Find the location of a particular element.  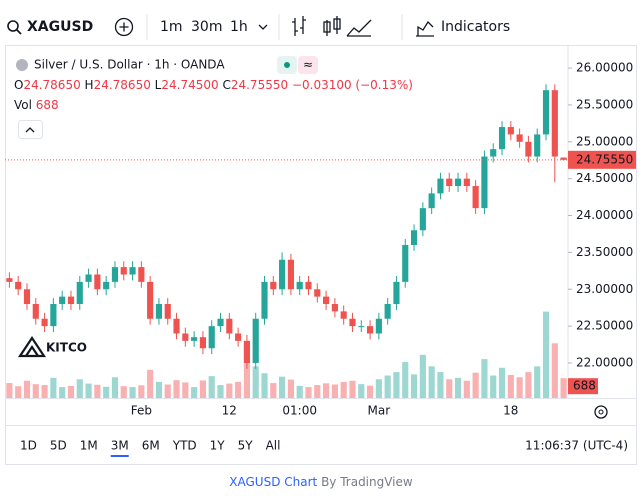

range-button: 1D is located at coordinates (28, 446).